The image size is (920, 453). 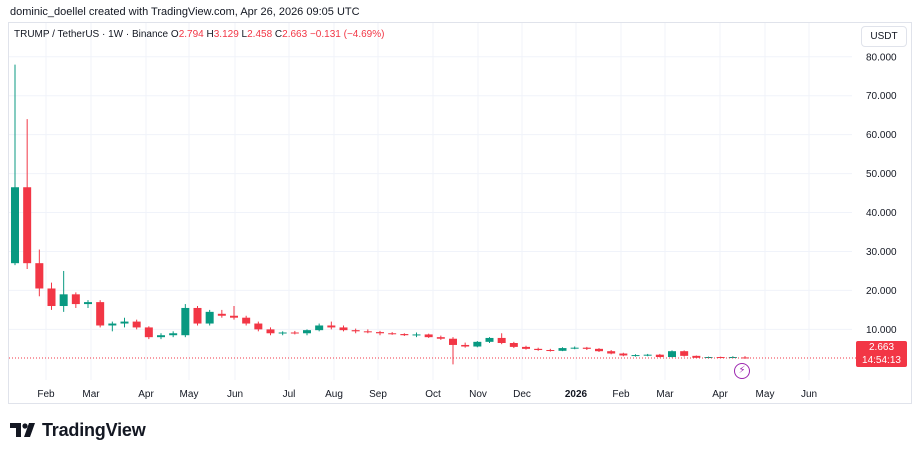 I want to click on currency-unit-button: USDT, so click(x=884, y=36).